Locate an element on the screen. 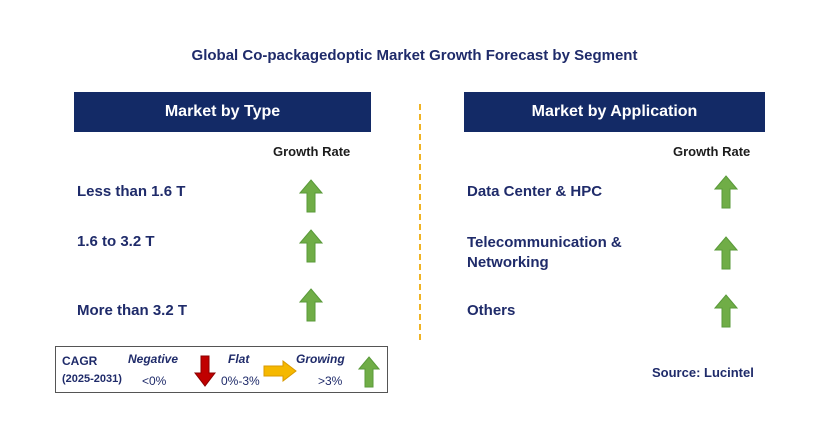 The height and width of the screenshot is (421, 829). legend-growing-label: Growing is located at coordinates (320, 359).